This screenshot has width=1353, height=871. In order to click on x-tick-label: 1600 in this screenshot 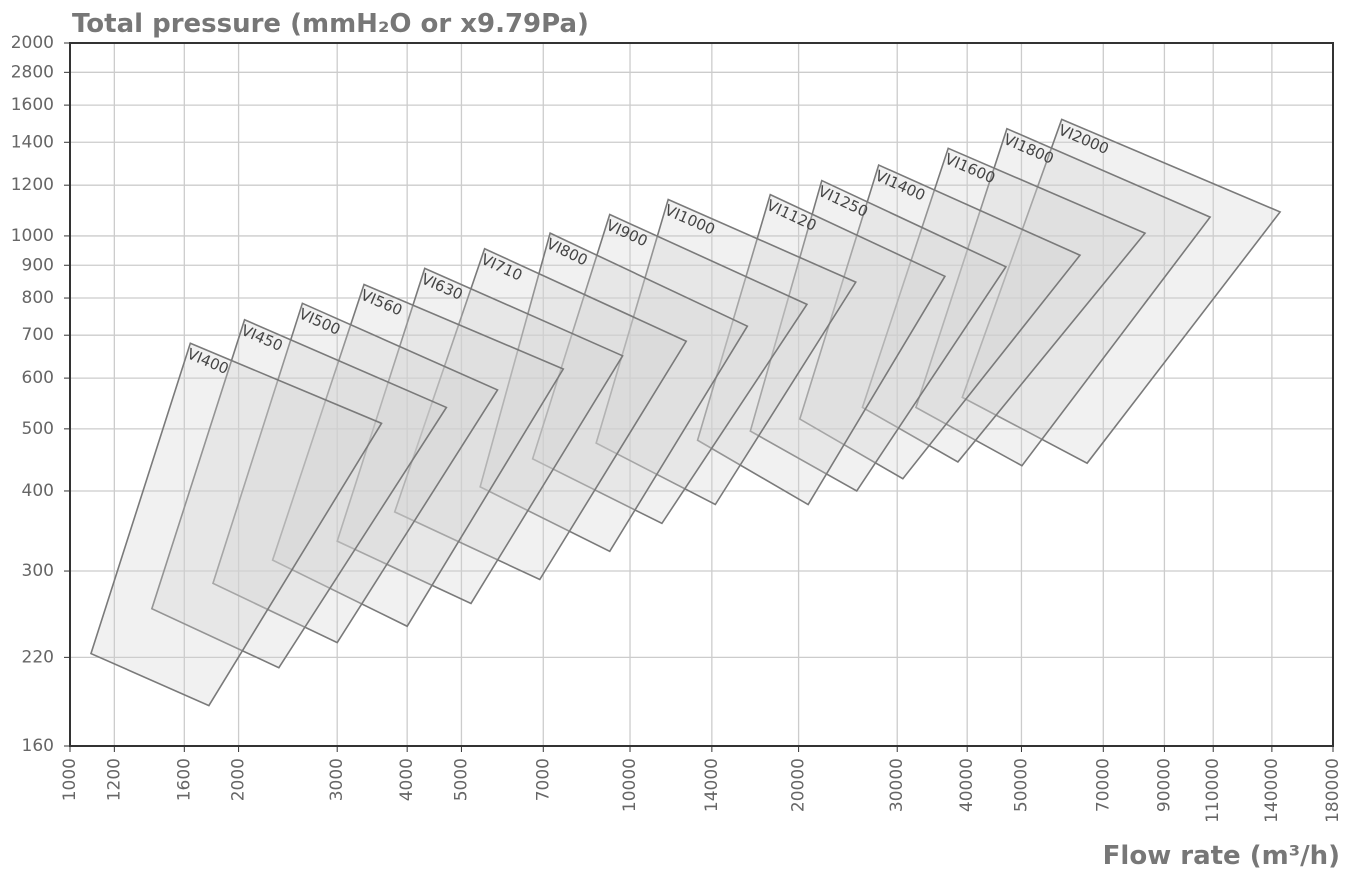, I will do `click(184, 779)`.